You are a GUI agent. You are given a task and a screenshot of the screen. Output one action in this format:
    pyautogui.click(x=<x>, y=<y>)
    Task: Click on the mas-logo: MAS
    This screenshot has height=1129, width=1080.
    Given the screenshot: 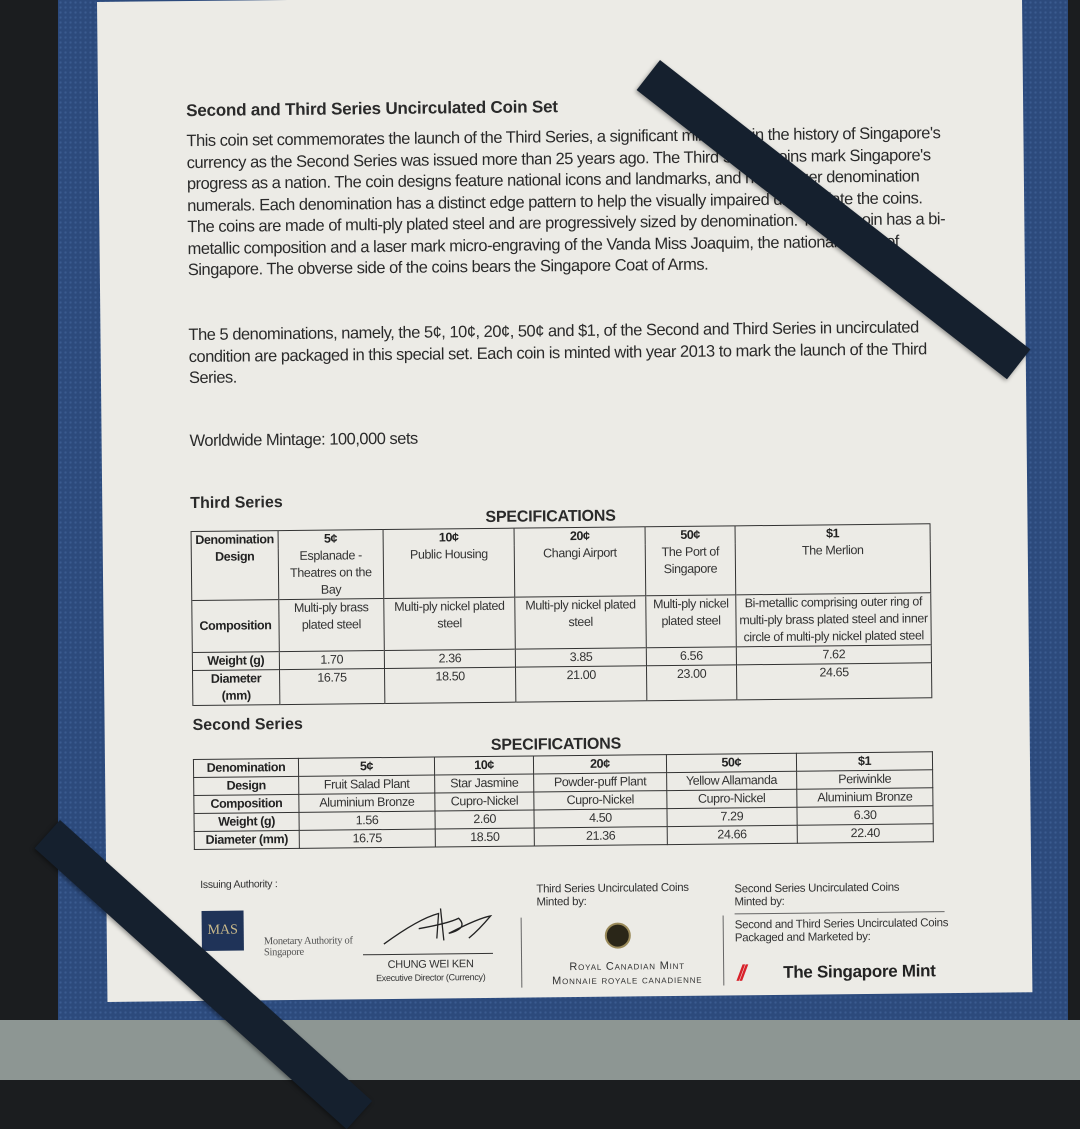 What is the action you would take?
    pyautogui.click(x=222, y=930)
    